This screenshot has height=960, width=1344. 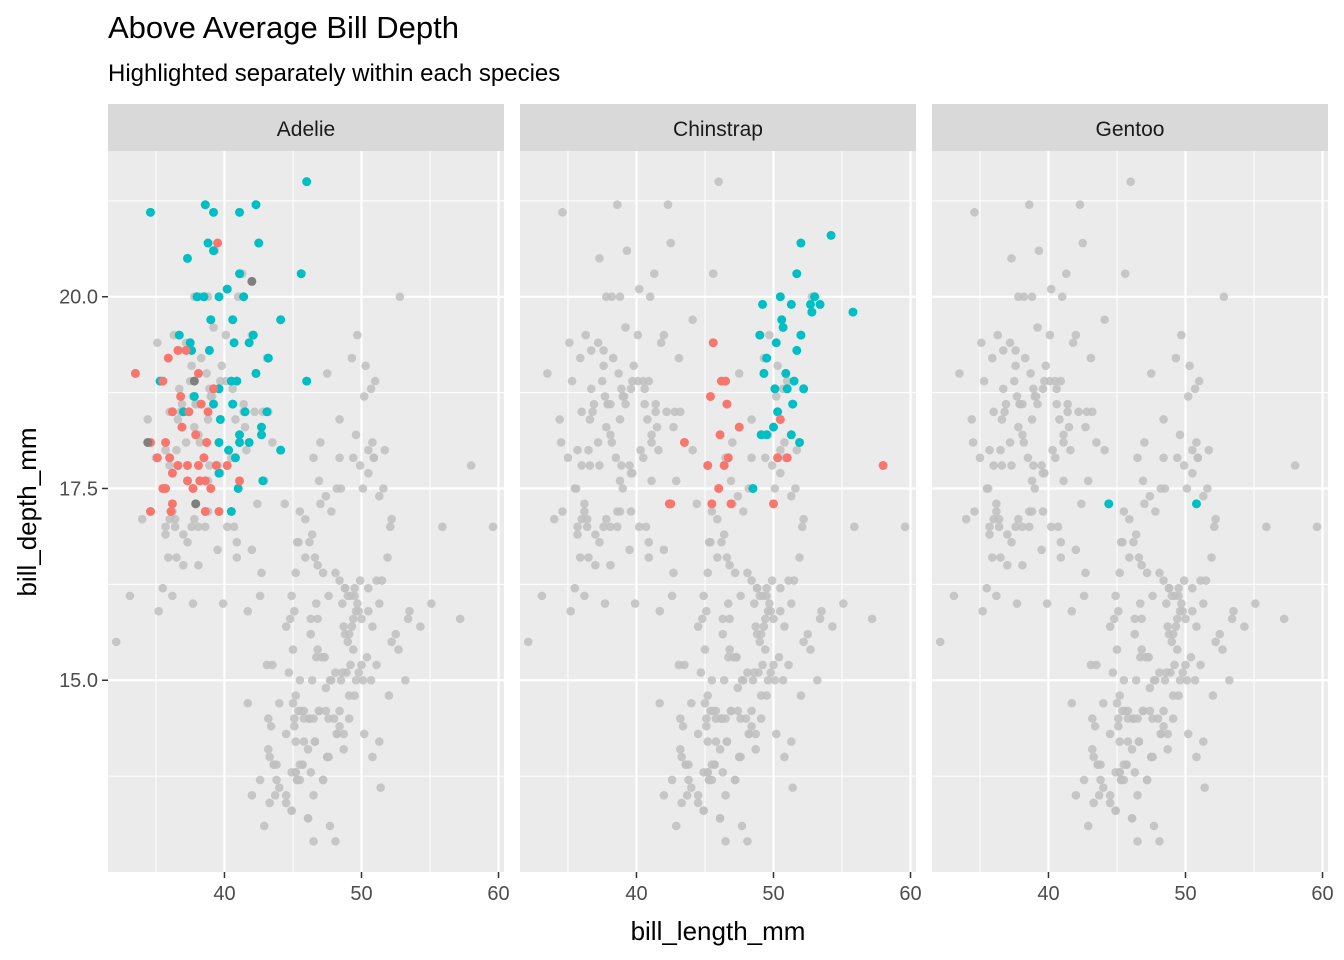 I want to click on y-tick-label: 20.0, so click(x=78, y=298).